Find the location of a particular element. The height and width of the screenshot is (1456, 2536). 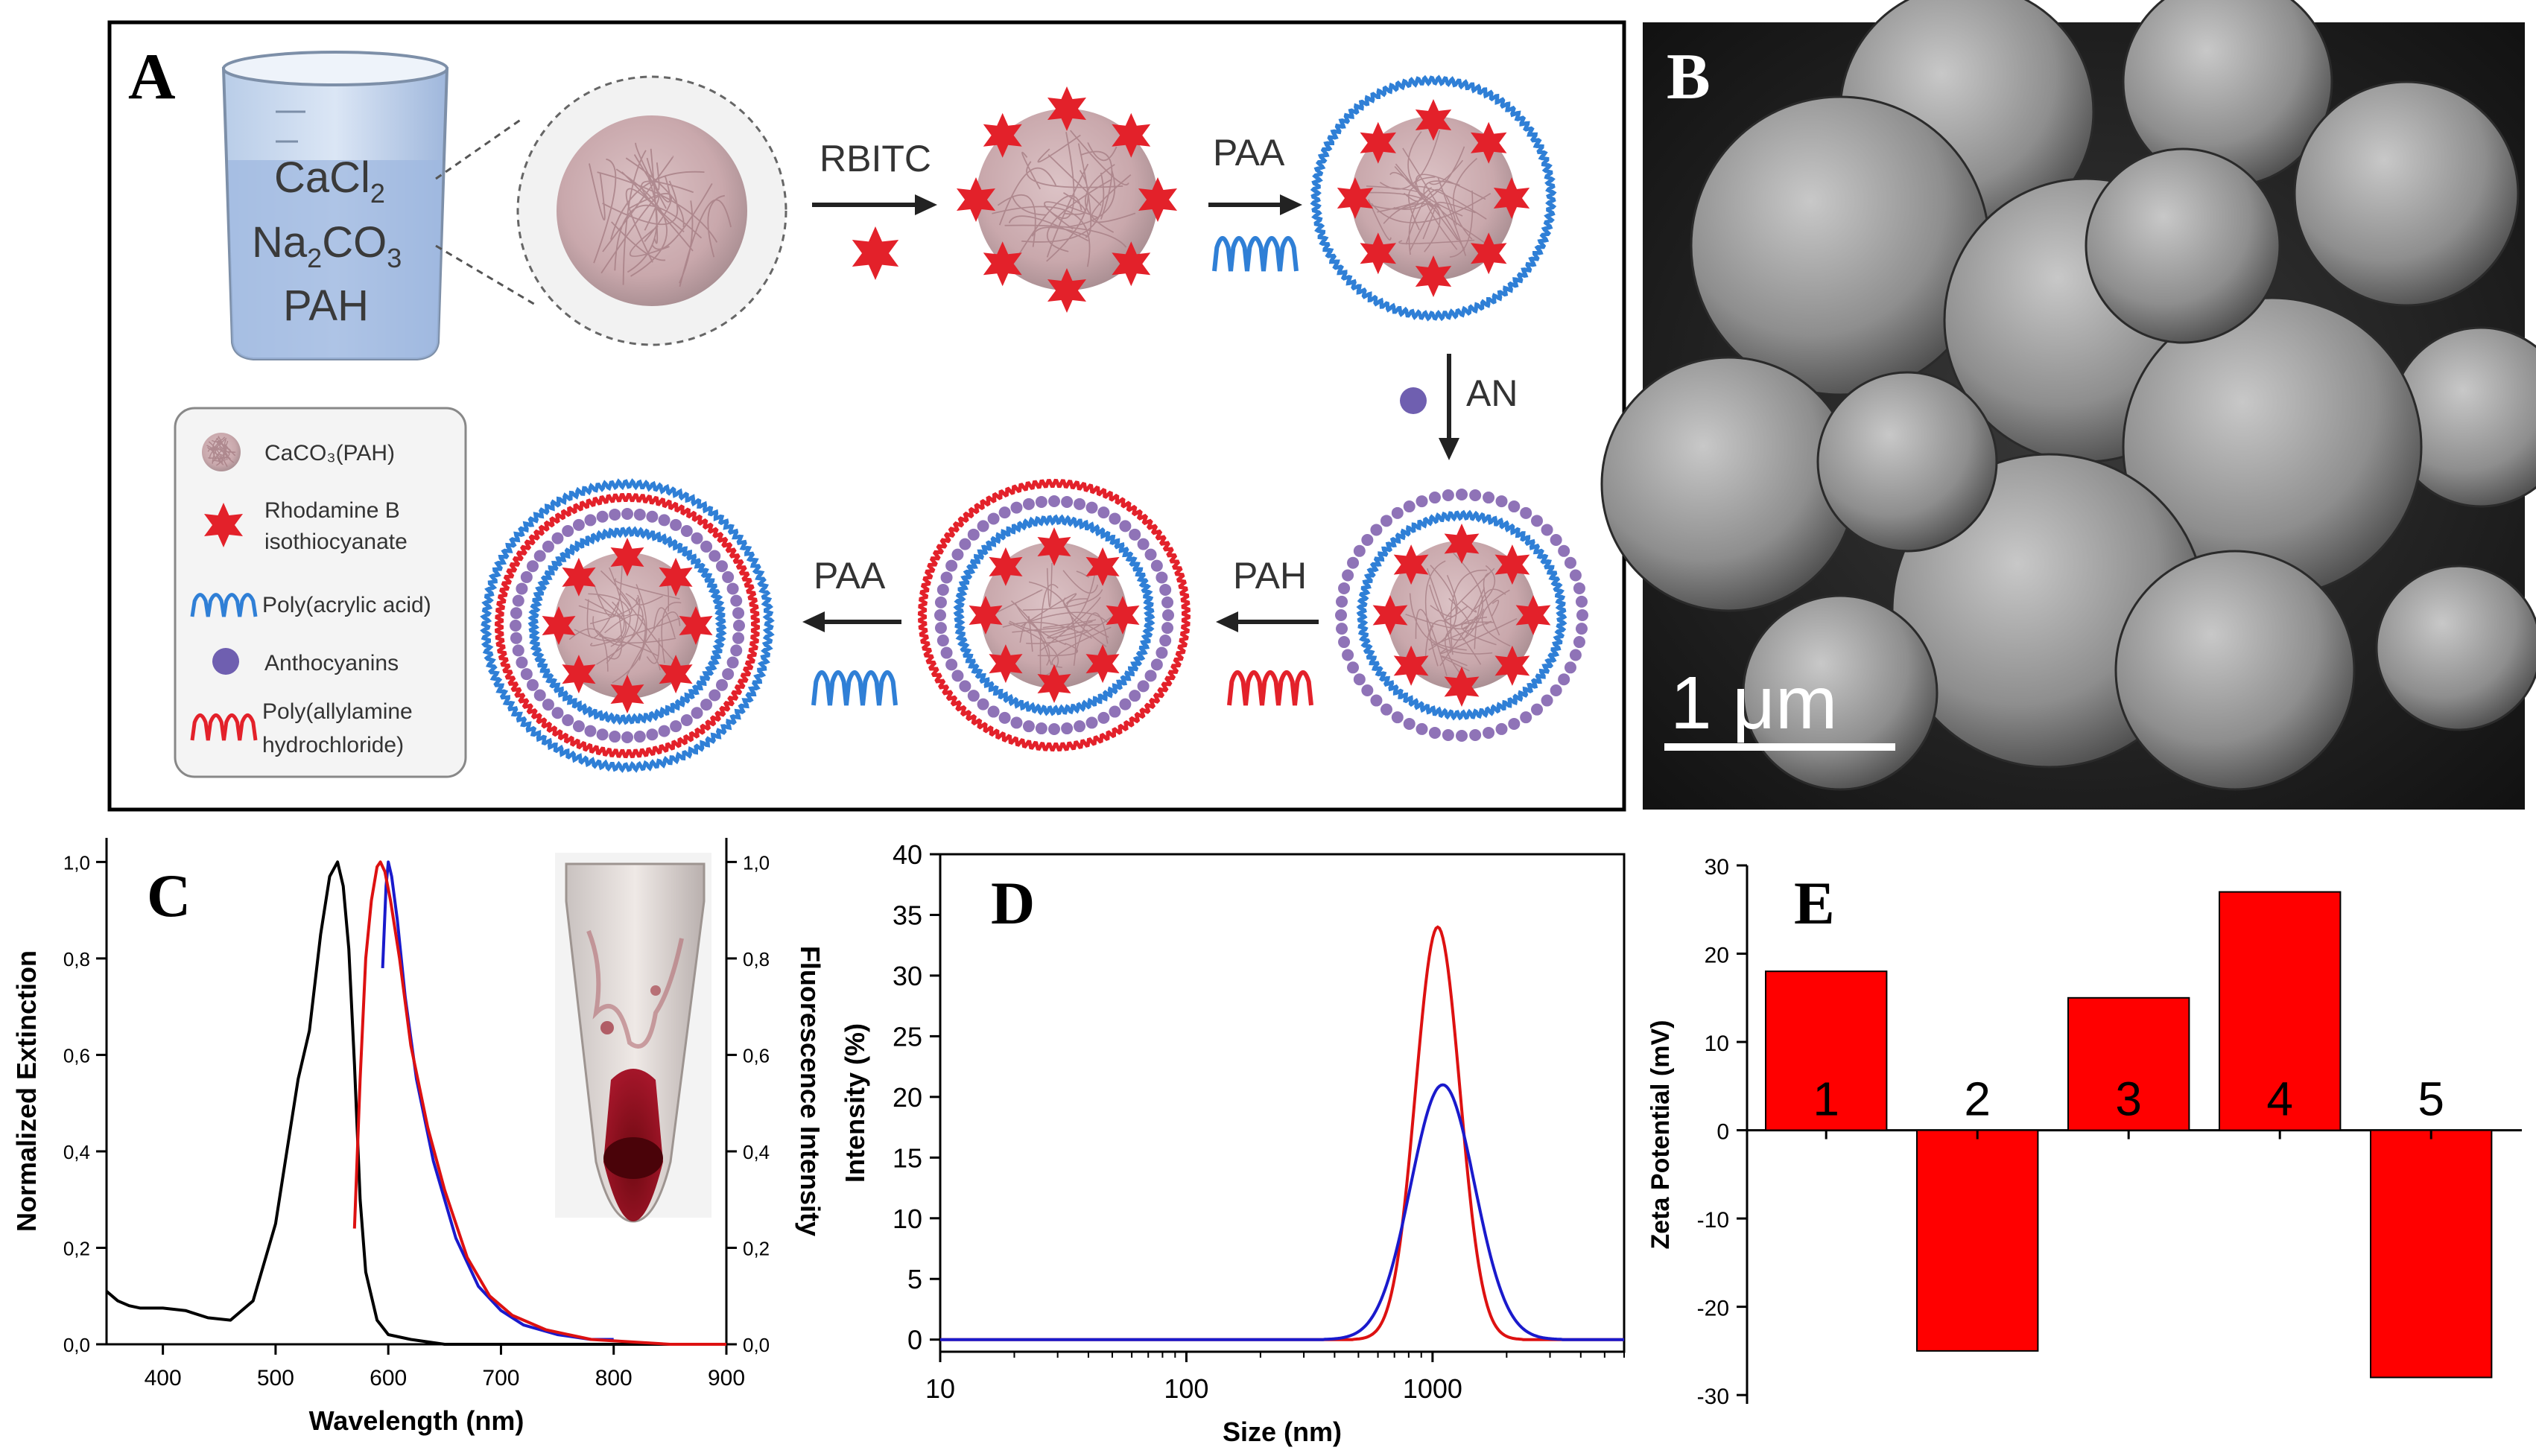

legend-core: CaCO₃(PAH) is located at coordinates (329, 453).